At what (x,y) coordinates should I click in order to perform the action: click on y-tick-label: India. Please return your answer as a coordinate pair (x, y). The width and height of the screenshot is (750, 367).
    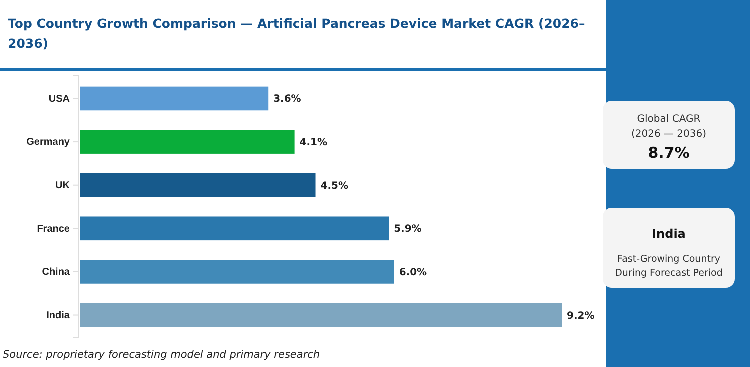
    Looking at the image, I should click on (58, 316).